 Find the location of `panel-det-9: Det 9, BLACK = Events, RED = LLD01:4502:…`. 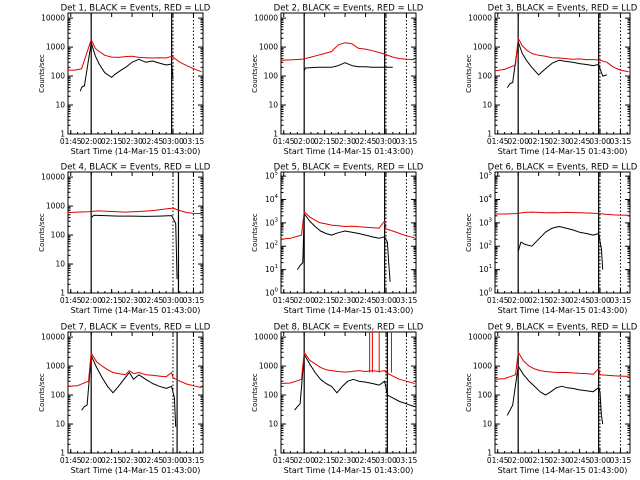

panel-det-9: Det 9, BLACK = Events, RED = LLD01:4502:… is located at coordinates (551, 399).